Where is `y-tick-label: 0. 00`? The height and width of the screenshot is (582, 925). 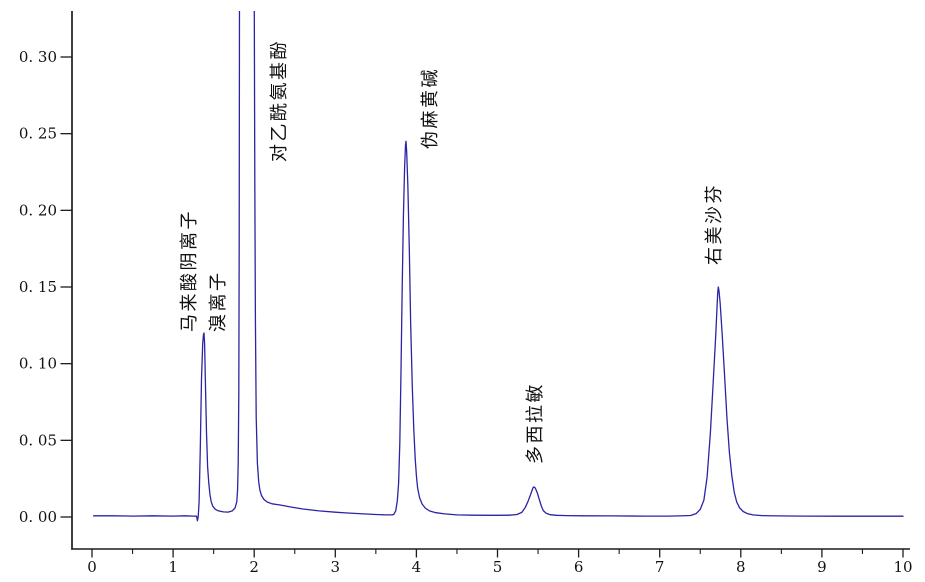
y-tick-label: 0. 00 is located at coordinates (38, 517).